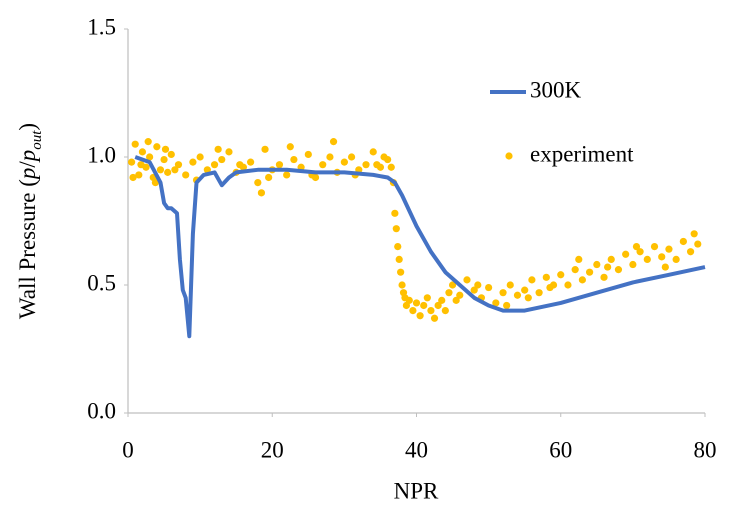 Image resolution: width=732 pixels, height=520 pixels. What do you see at coordinates (37, 140) in the screenshot?
I see `y-label-part: out` at bounding box center [37, 140].